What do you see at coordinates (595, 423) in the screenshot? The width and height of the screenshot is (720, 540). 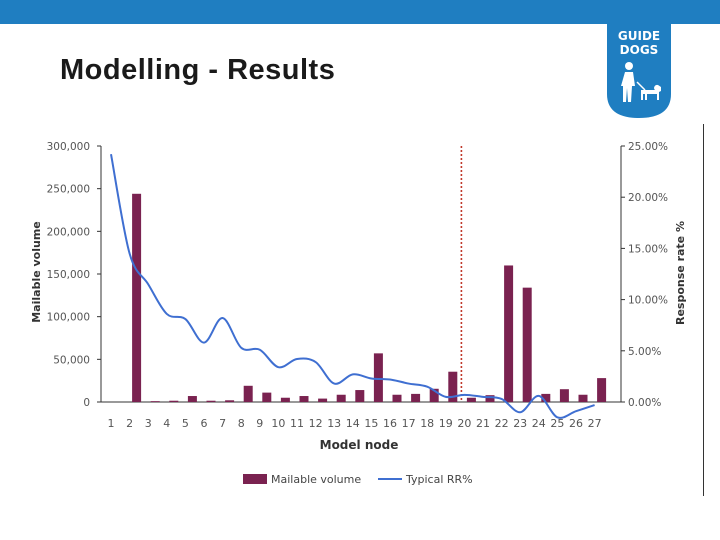 I see `x-tick-label: 27` at bounding box center [595, 423].